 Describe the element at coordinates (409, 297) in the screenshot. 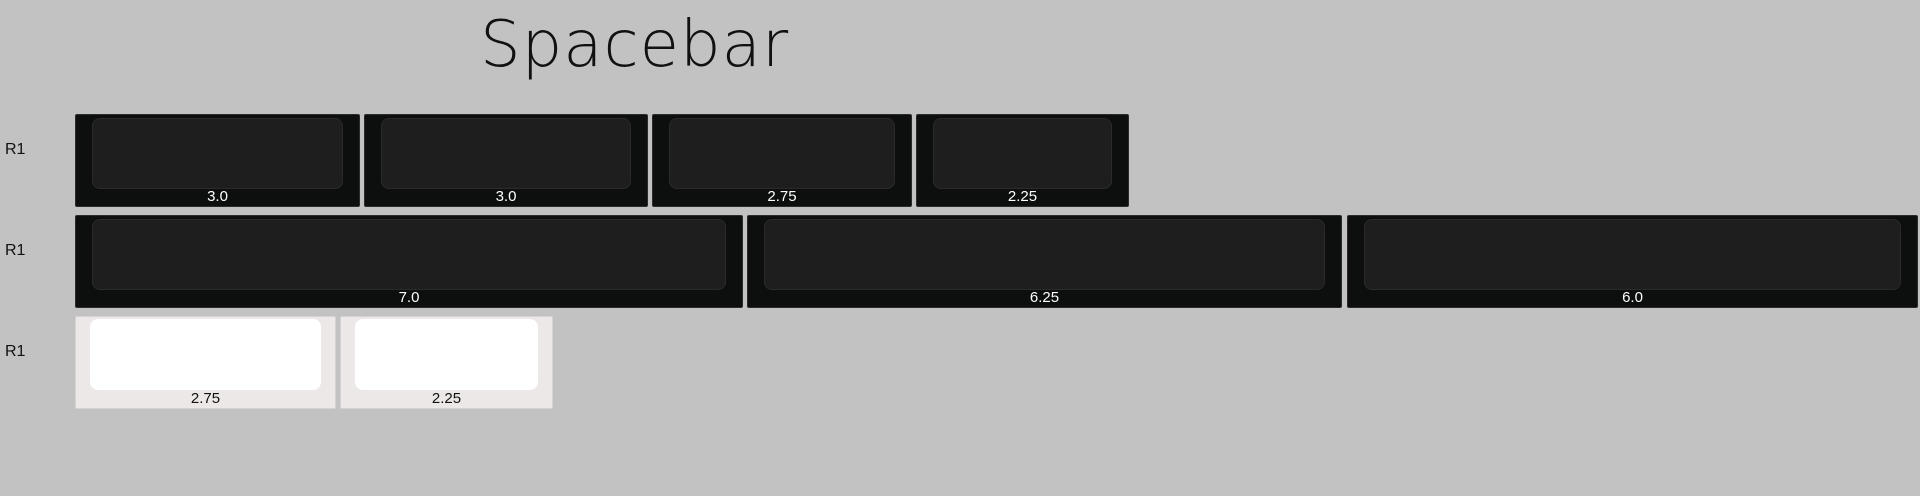

I see `keycap-size-label: 7.0` at that location.